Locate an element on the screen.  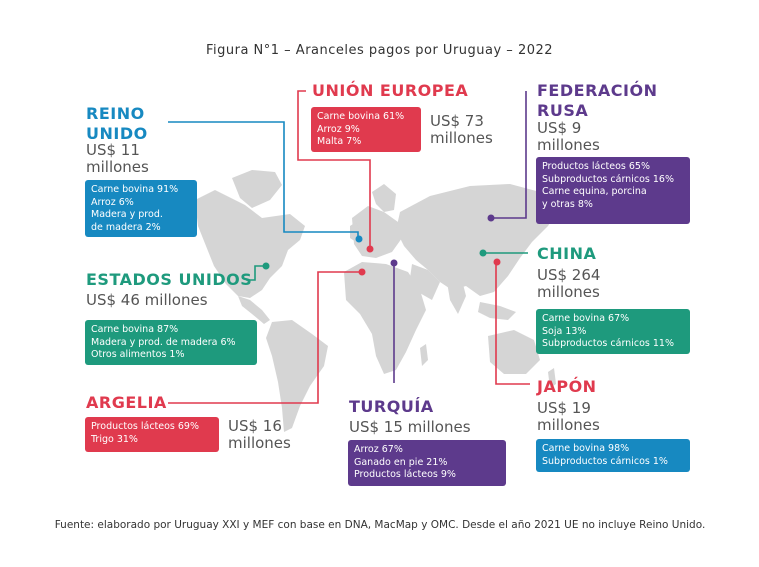
marker-reino-unido is located at coordinates (359, 239).